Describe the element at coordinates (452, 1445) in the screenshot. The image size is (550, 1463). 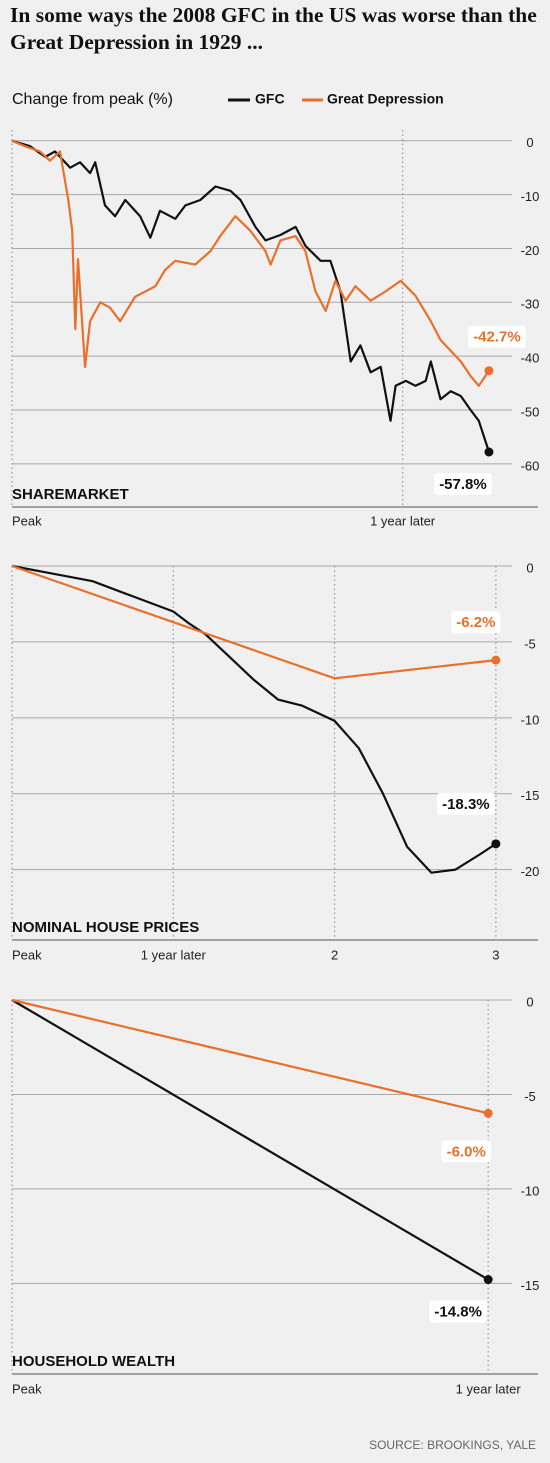
I see `source: SOURCE: BROOKINGS, YALE` at that location.